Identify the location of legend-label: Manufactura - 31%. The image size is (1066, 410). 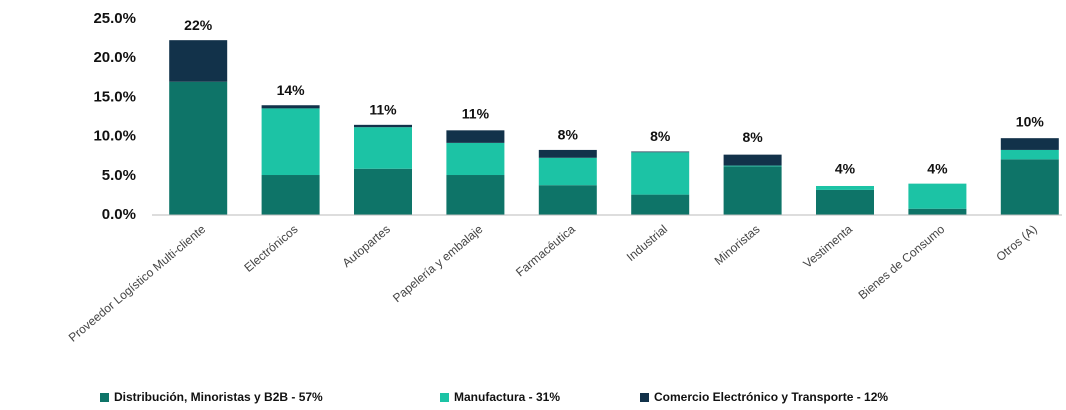
(507, 397).